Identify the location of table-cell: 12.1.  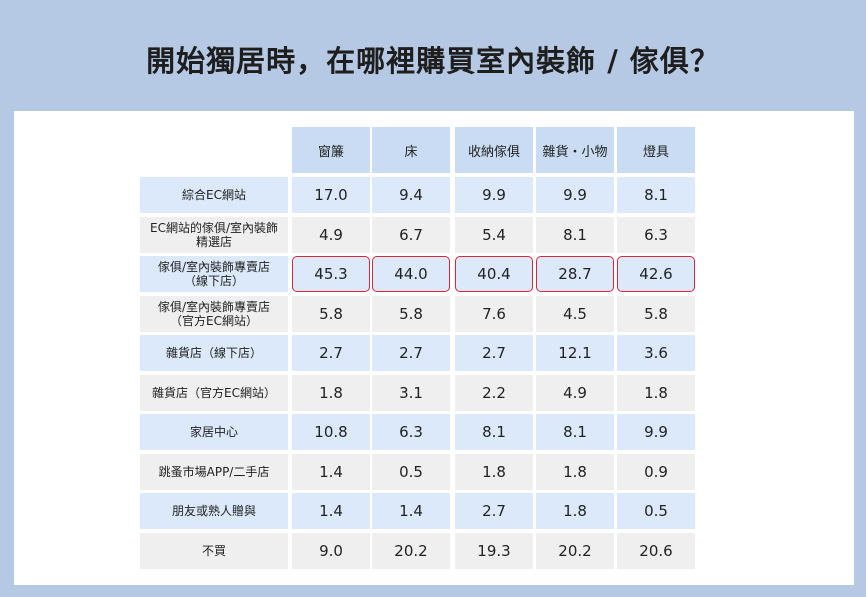
(575, 353).